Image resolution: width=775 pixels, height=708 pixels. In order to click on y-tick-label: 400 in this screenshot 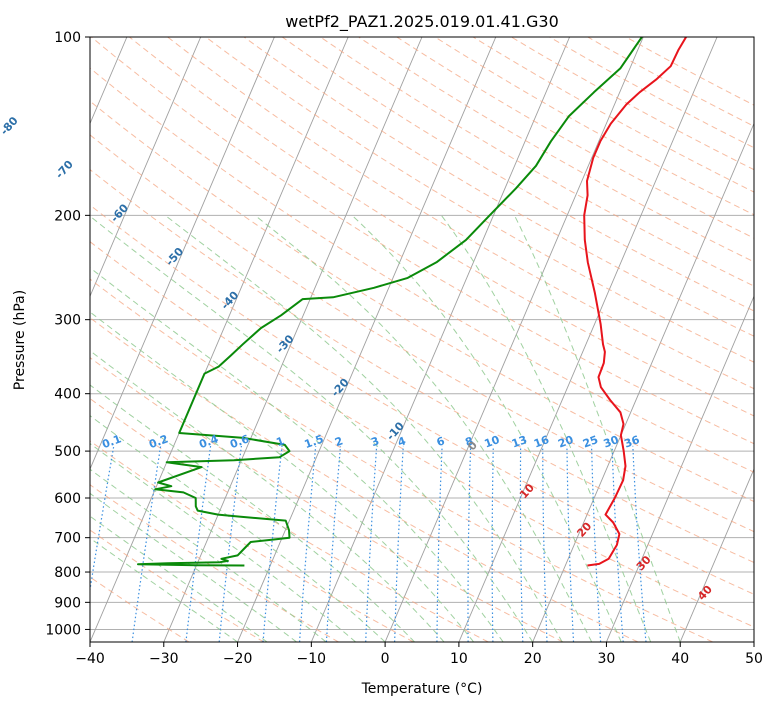, I will do `click(67, 395)`.